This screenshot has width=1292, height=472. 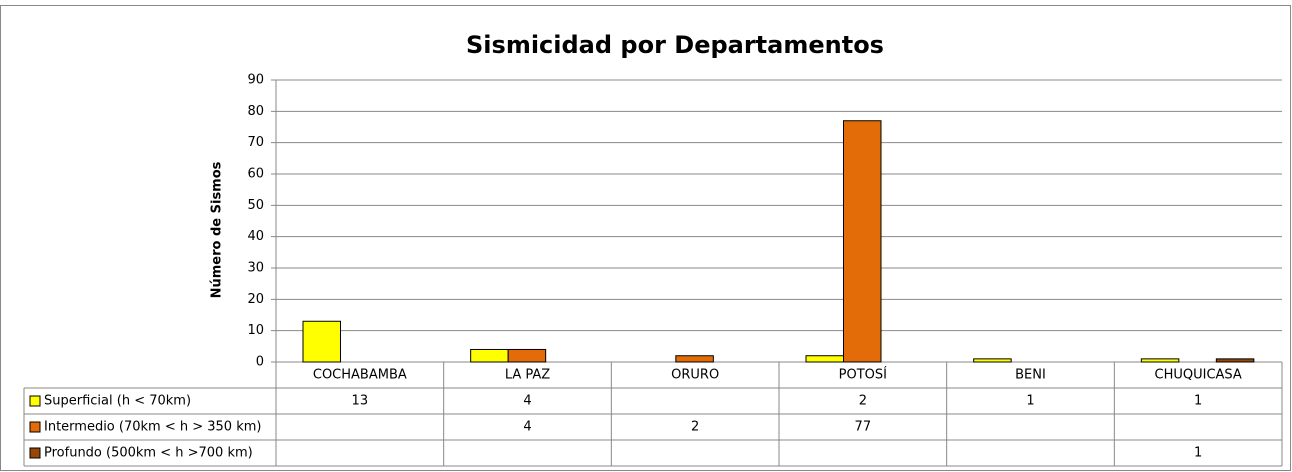 I want to click on y-tick-label: 90, so click(x=255, y=80).